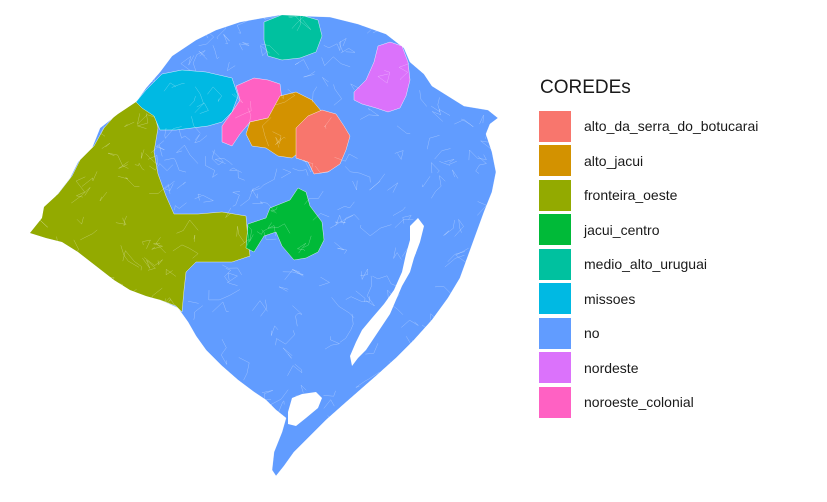 The image size is (827, 502). What do you see at coordinates (305, 409) in the screenshot?
I see `lagoa-mirim` at bounding box center [305, 409].